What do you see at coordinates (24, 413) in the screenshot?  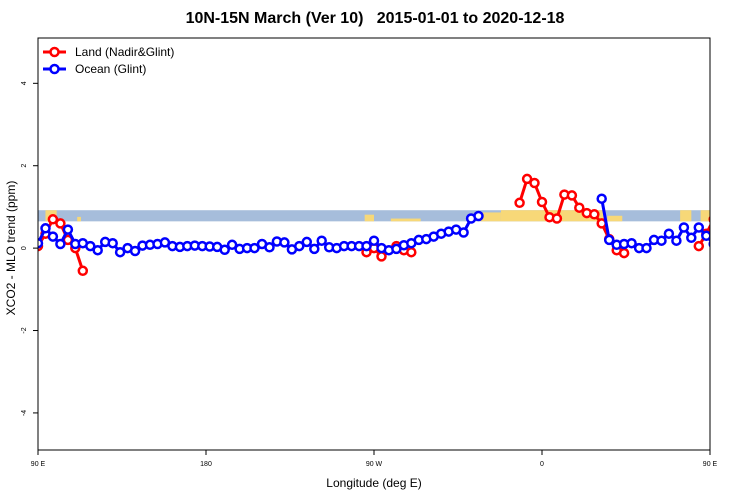 I see `y-tick-label: -4` at bounding box center [24, 413].